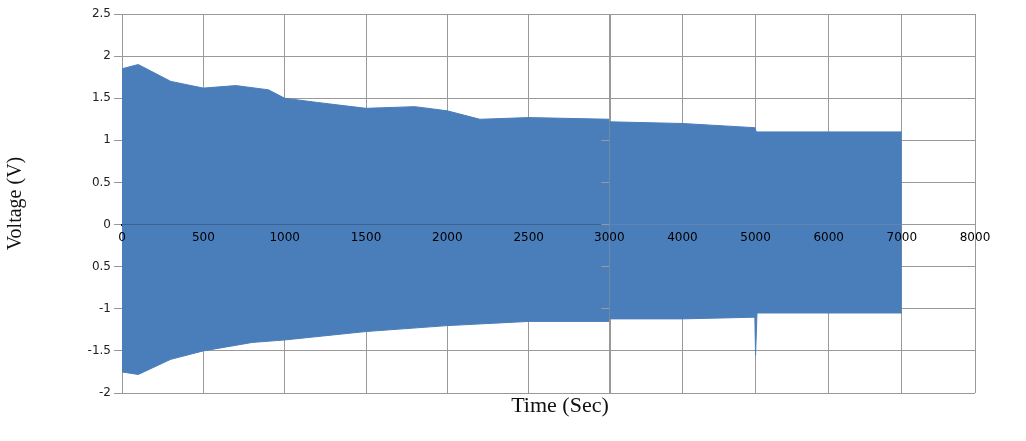  What do you see at coordinates (755, 236) in the screenshot?
I see `x-tick-label: 5000` at bounding box center [755, 236].